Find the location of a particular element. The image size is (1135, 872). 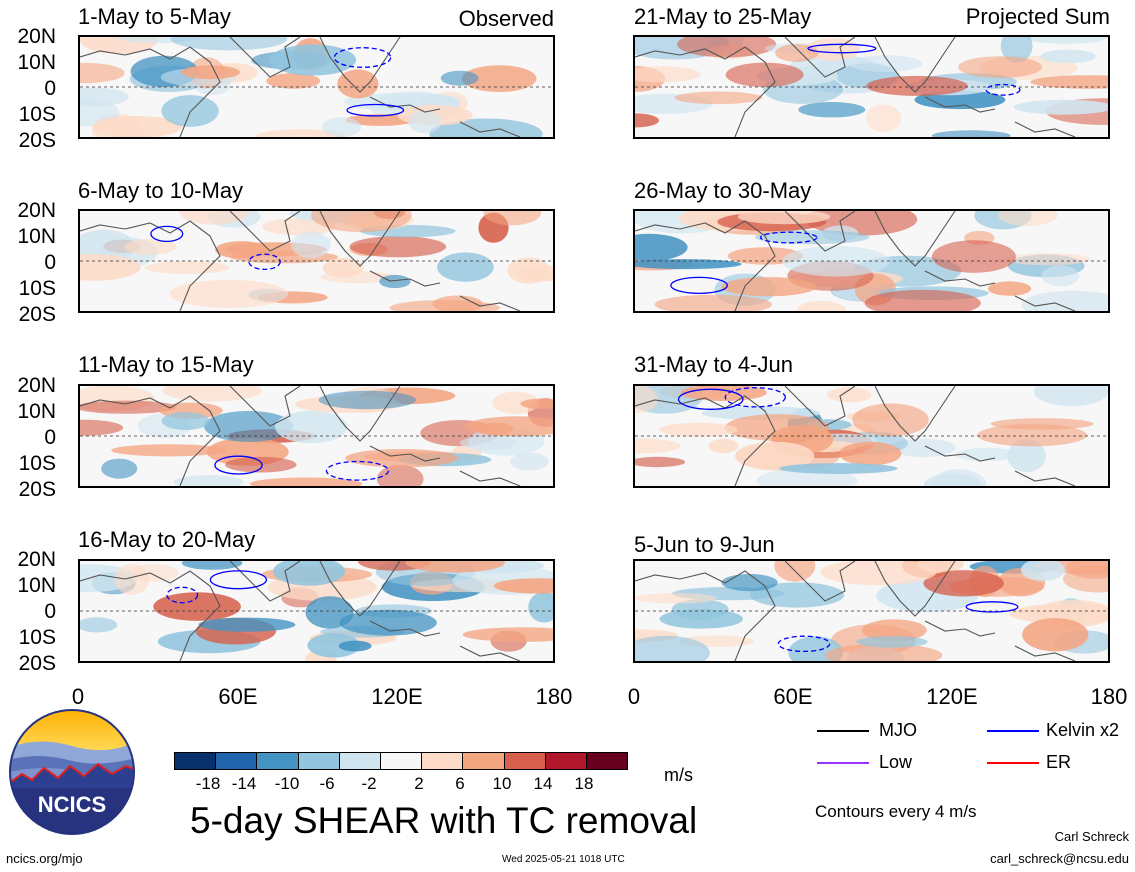

footer-url: ncics.org/mjo is located at coordinates (44, 858).